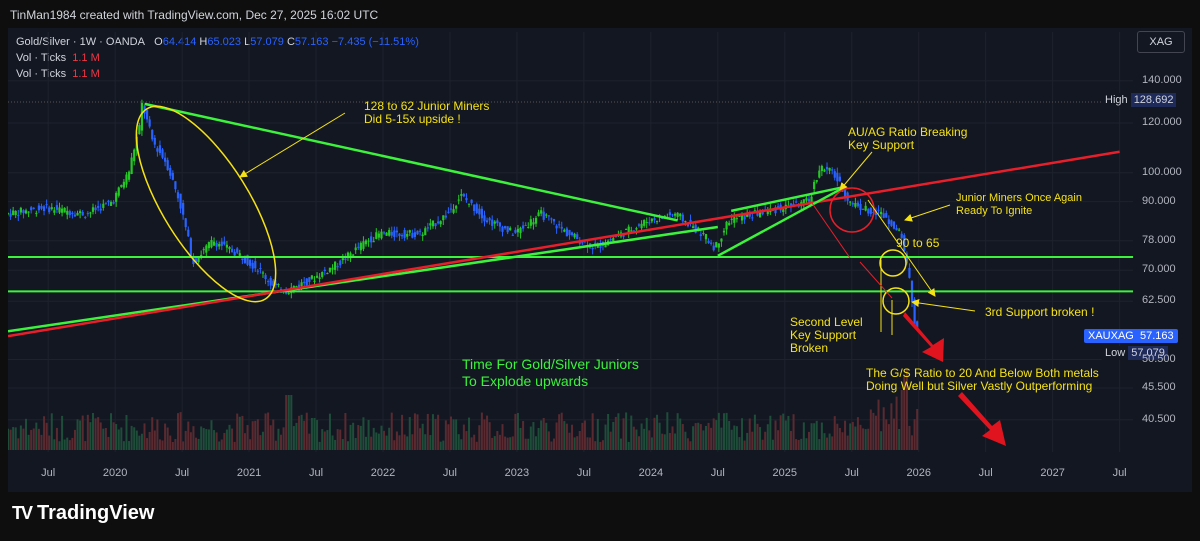 The width and height of the screenshot is (1200, 541). What do you see at coordinates (852, 210) in the screenshot?
I see `ratio-break-circle` at bounding box center [852, 210].